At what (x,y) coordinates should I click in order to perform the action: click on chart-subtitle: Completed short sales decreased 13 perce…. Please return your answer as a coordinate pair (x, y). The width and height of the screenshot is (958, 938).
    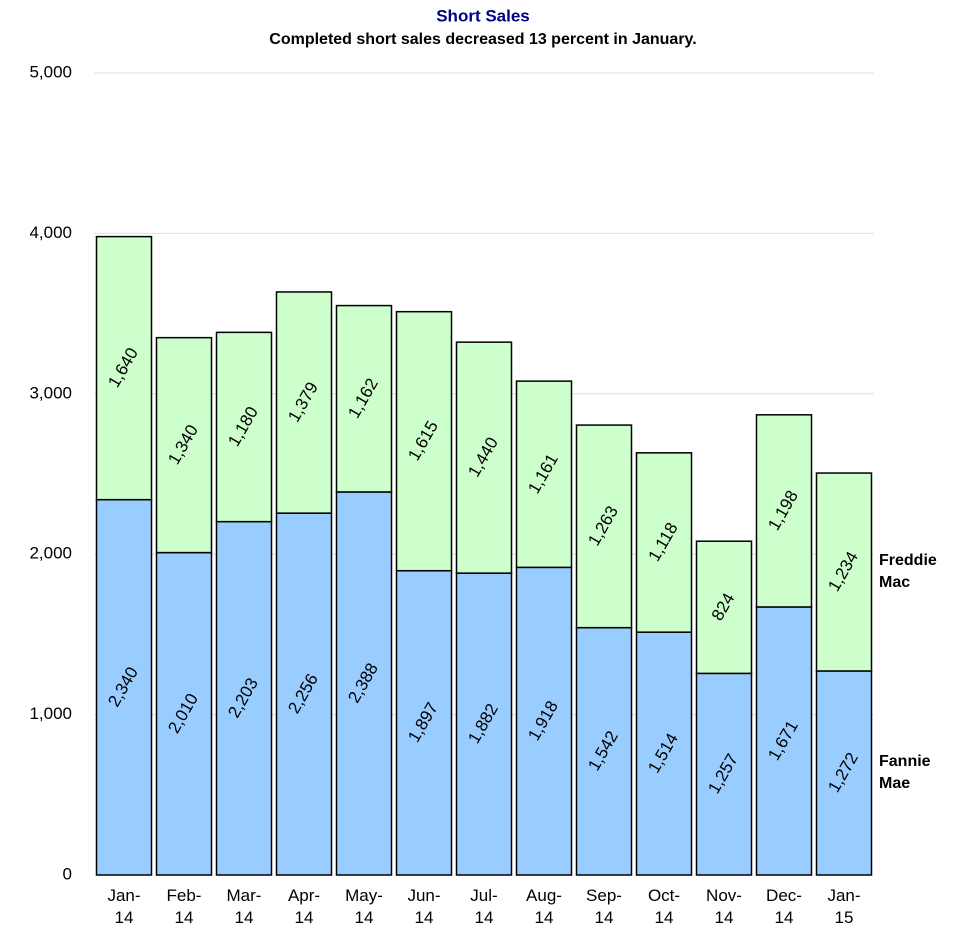
    Looking at the image, I should click on (482, 39).